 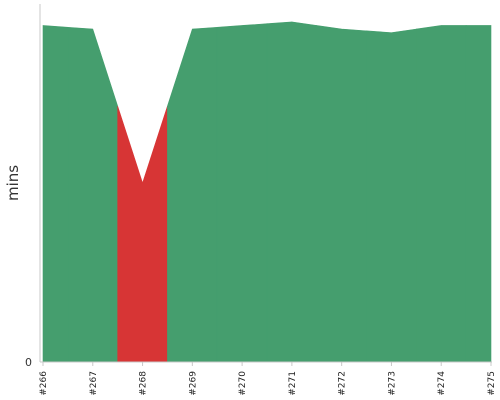 What do you see at coordinates (243, 383) in the screenshot?
I see `x-tick-label-270: #270` at bounding box center [243, 383].